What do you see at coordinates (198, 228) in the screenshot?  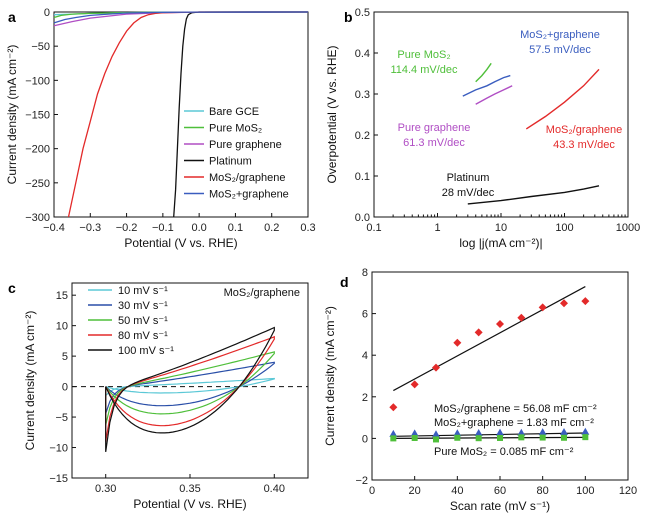 I see `panel-a-x-tick-label: 0.0` at bounding box center [198, 228].